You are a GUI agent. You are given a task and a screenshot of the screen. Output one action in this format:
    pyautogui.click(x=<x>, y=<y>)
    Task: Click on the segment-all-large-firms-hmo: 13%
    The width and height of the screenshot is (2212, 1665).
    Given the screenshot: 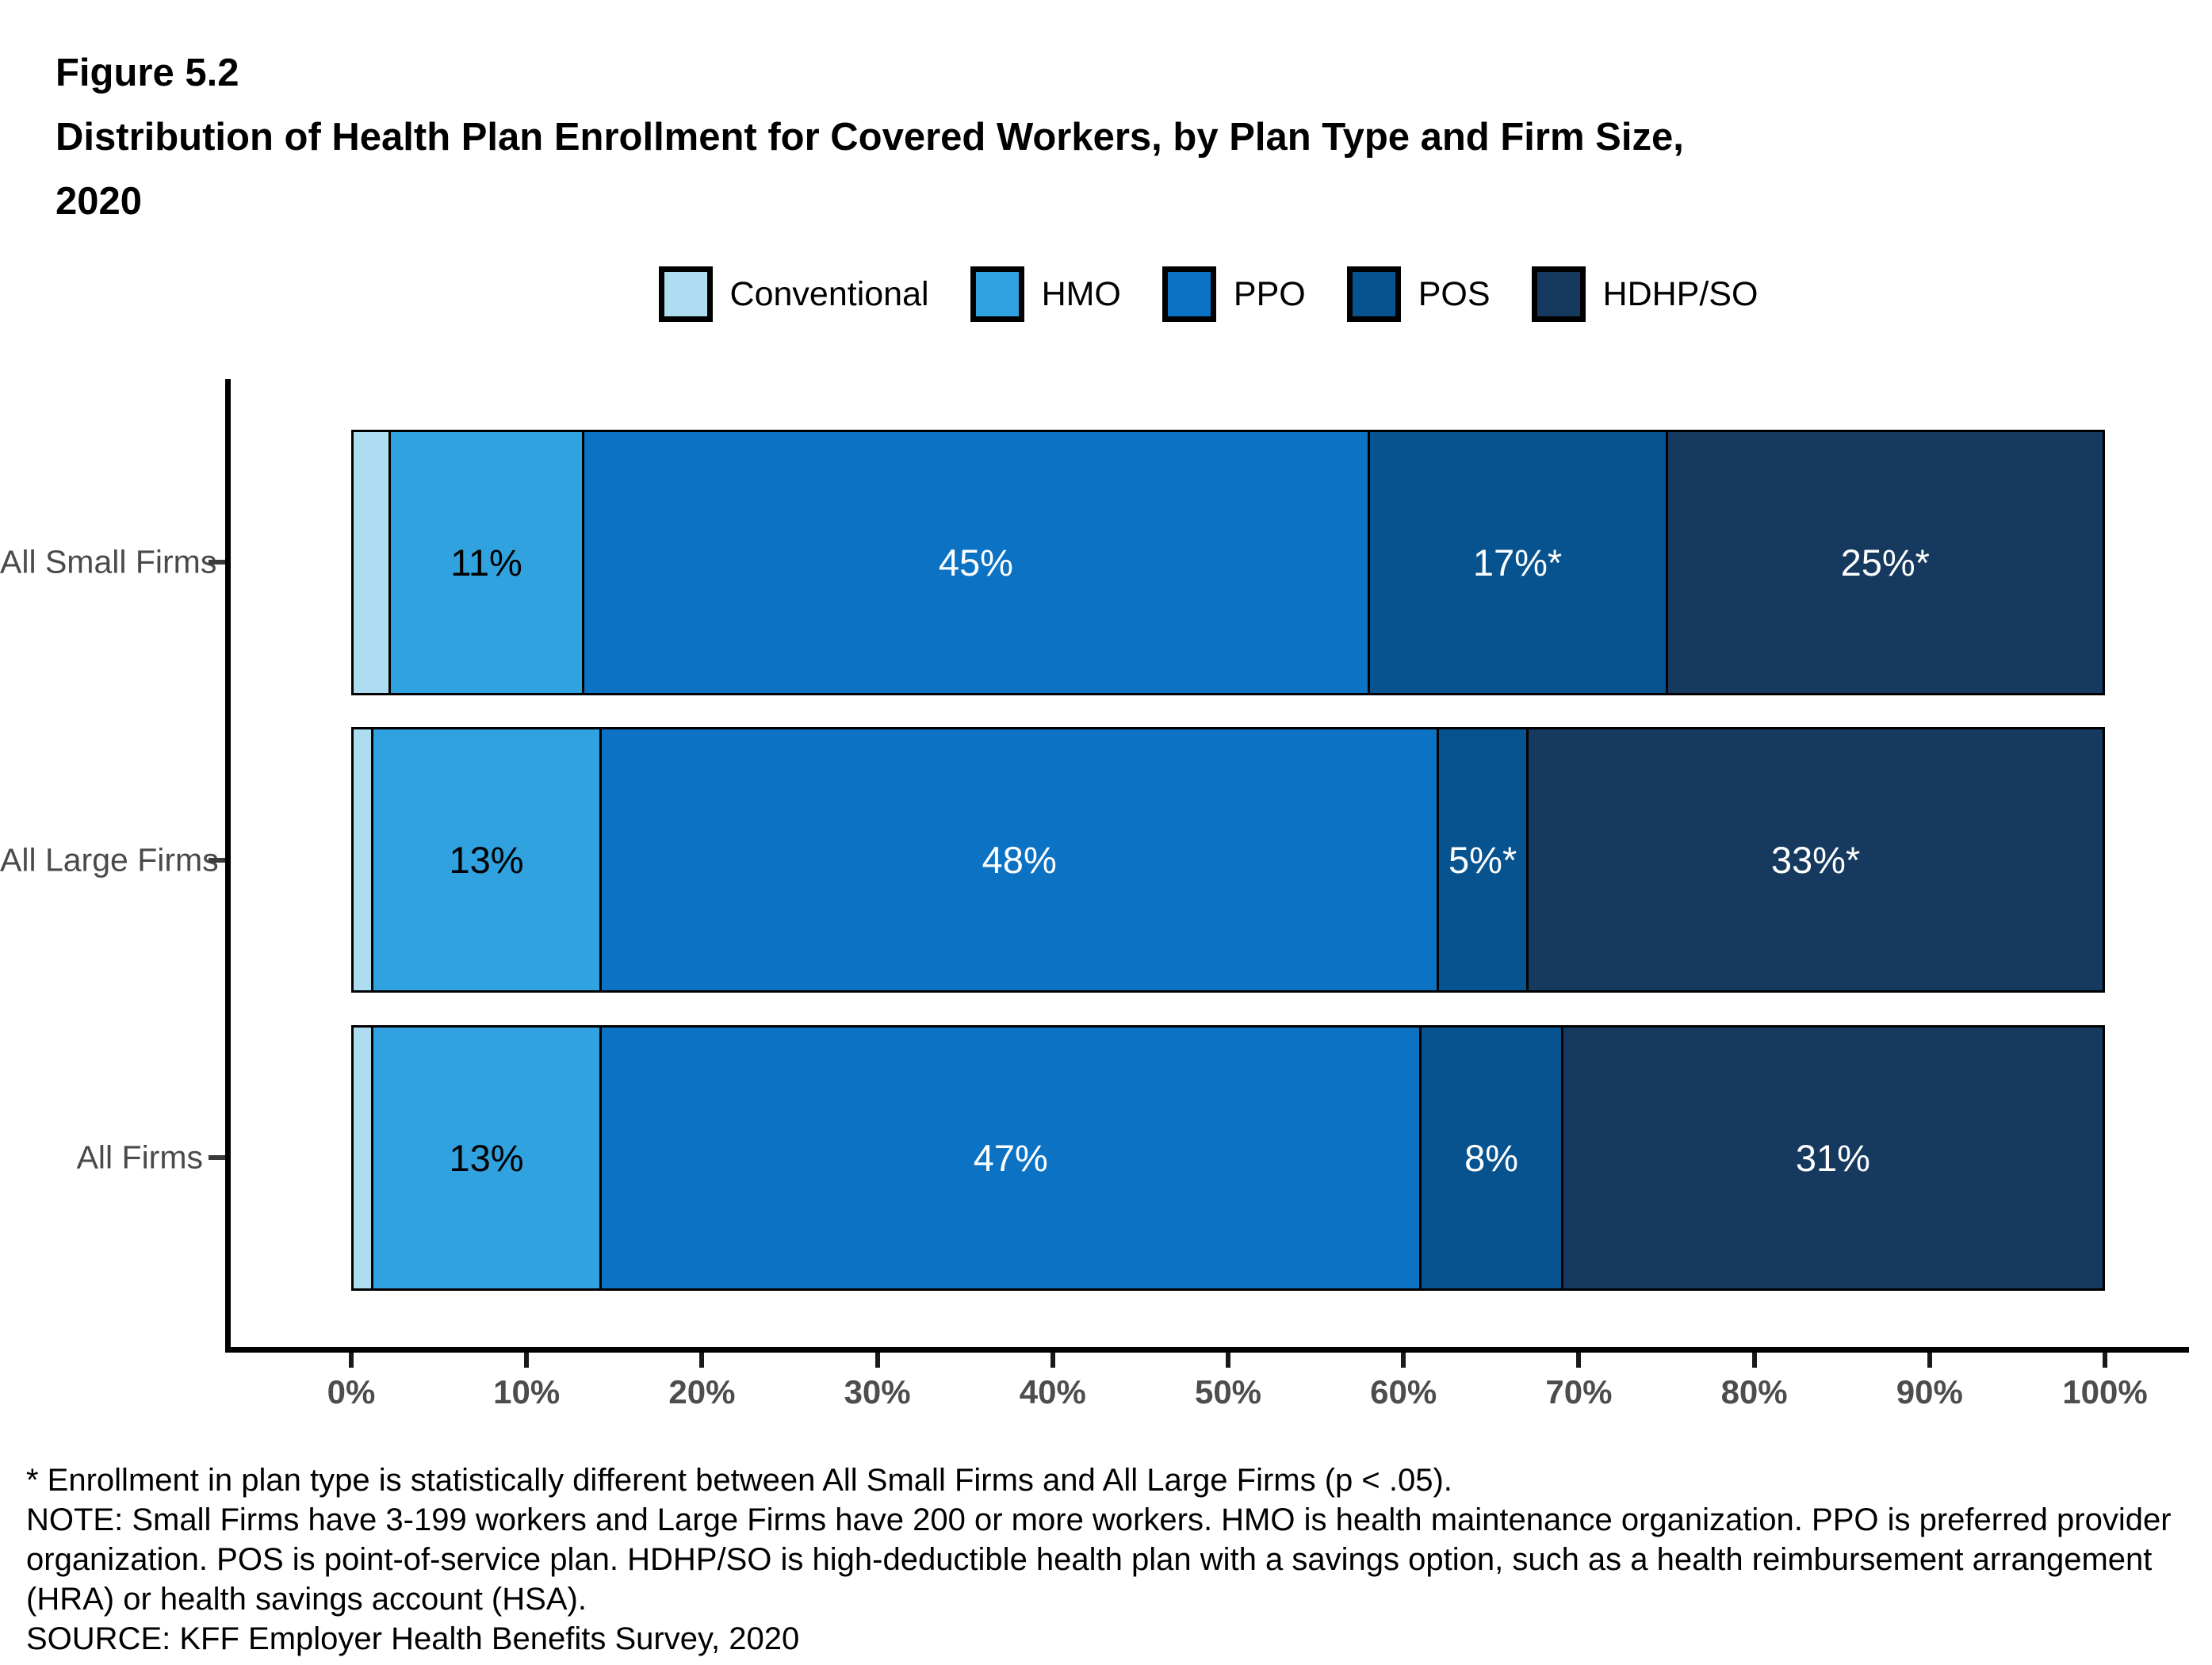 What is the action you would take?
    pyautogui.click(x=488, y=859)
    